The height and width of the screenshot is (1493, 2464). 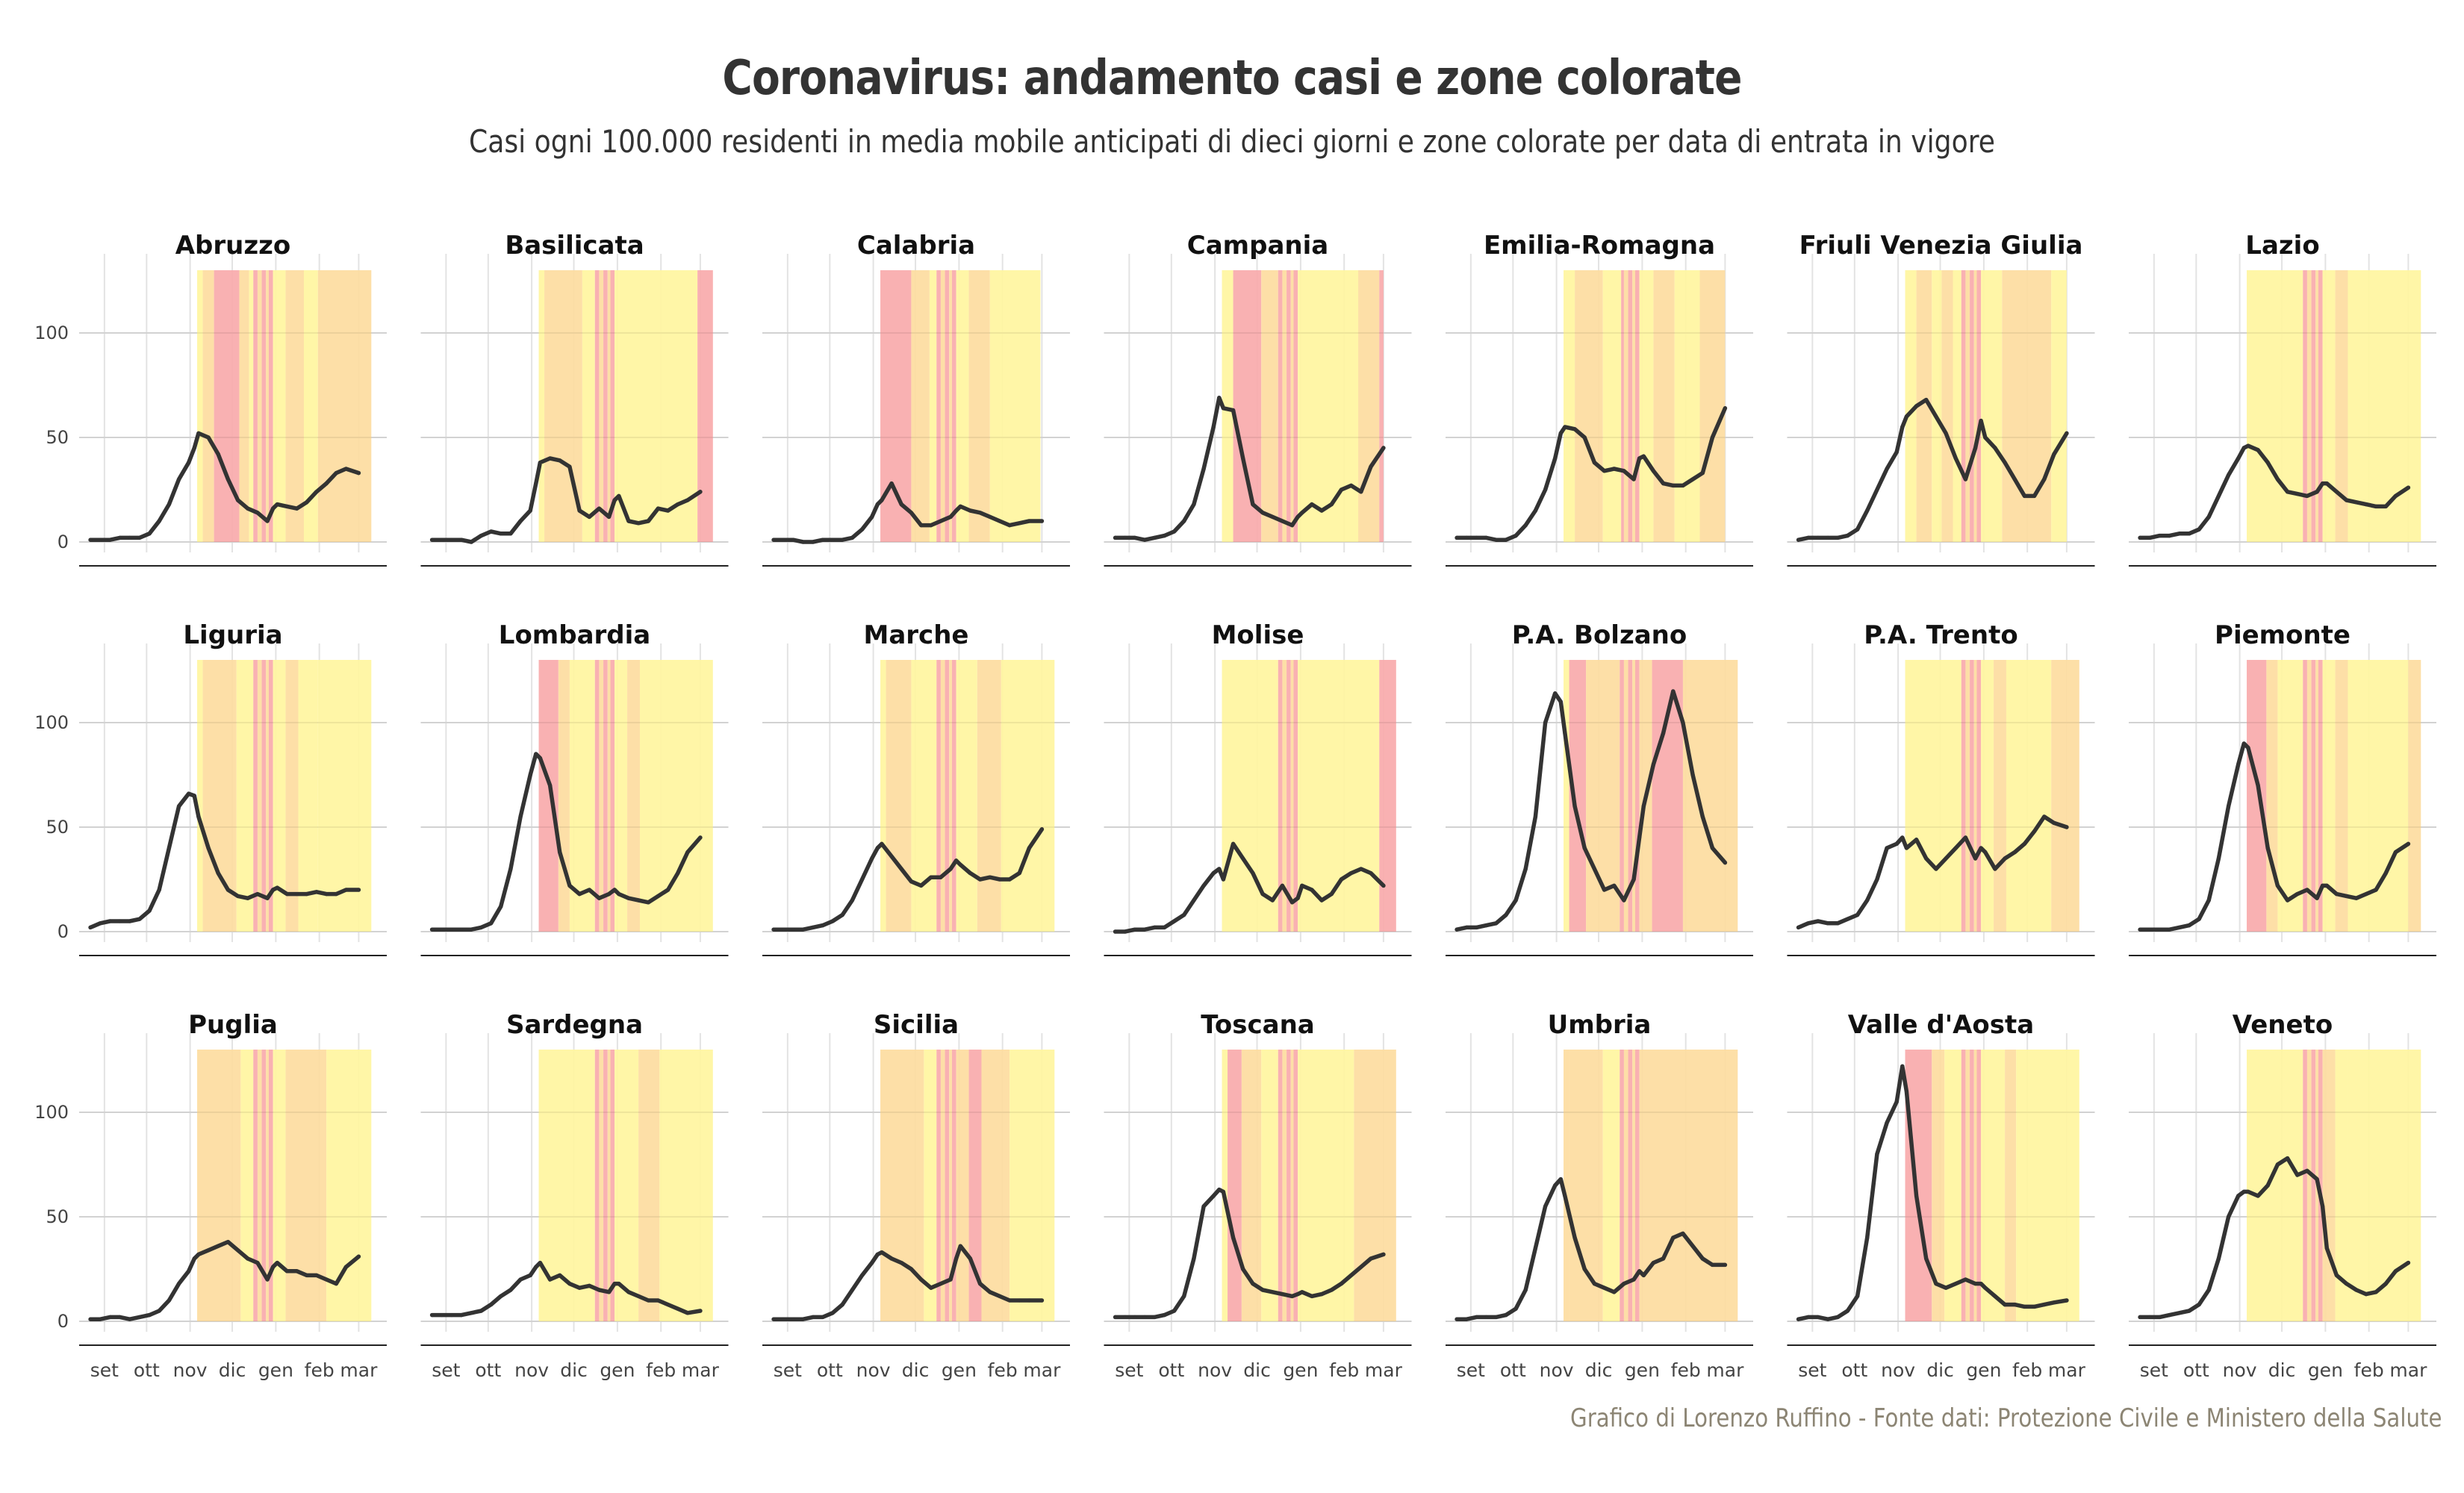 What do you see at coordinates (63, 931) in the screenshot?
I see `y-tick-label: 0` at bounding box center [63, 931].